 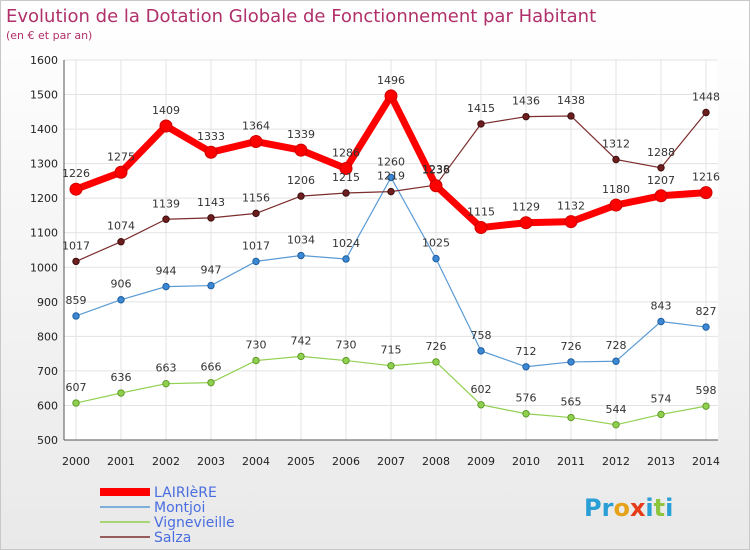 What do you see at coordinates (256, 461) in the screenshot?
I see `x-tick-label: 2004` at bounding box center [256, 461].